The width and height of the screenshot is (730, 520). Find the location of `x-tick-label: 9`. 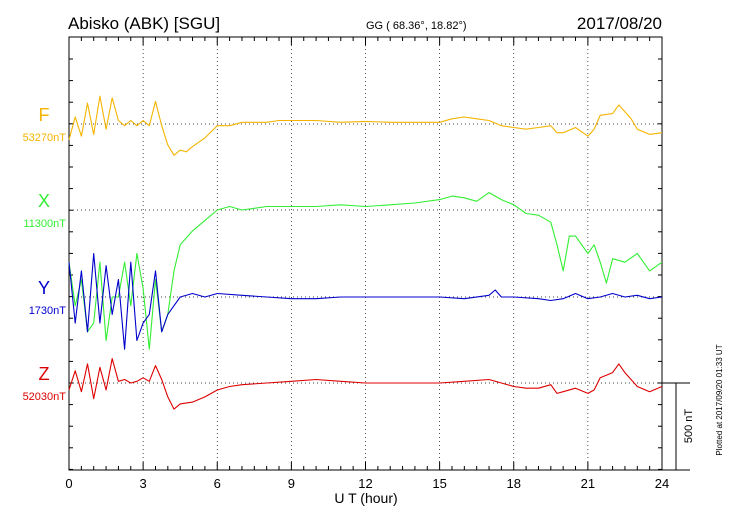

x-tick-label: 9 is located at coordinates (291, 483).